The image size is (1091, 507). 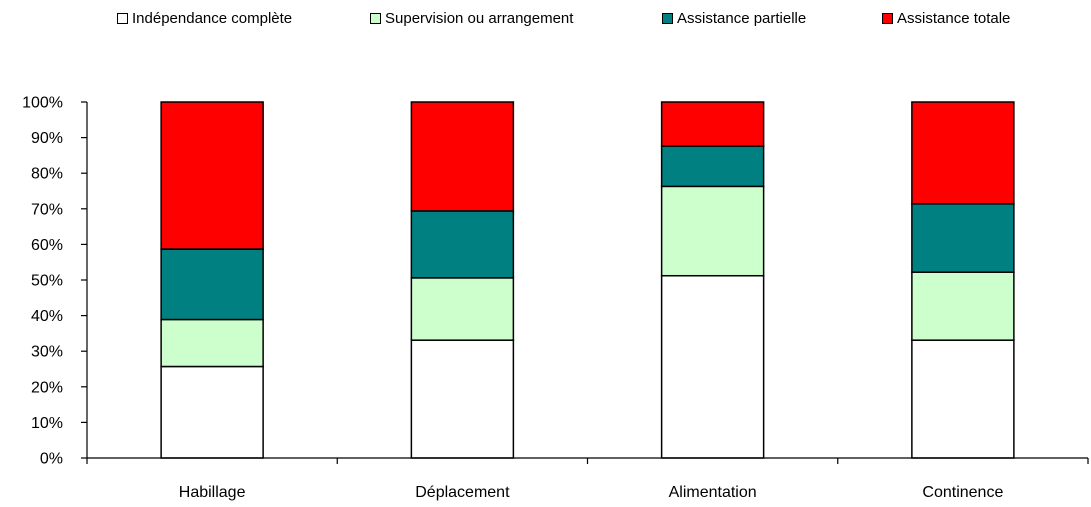 I want to click on legend-item-supervision: Supervision ou arrangement, so click(x=471, y=18).